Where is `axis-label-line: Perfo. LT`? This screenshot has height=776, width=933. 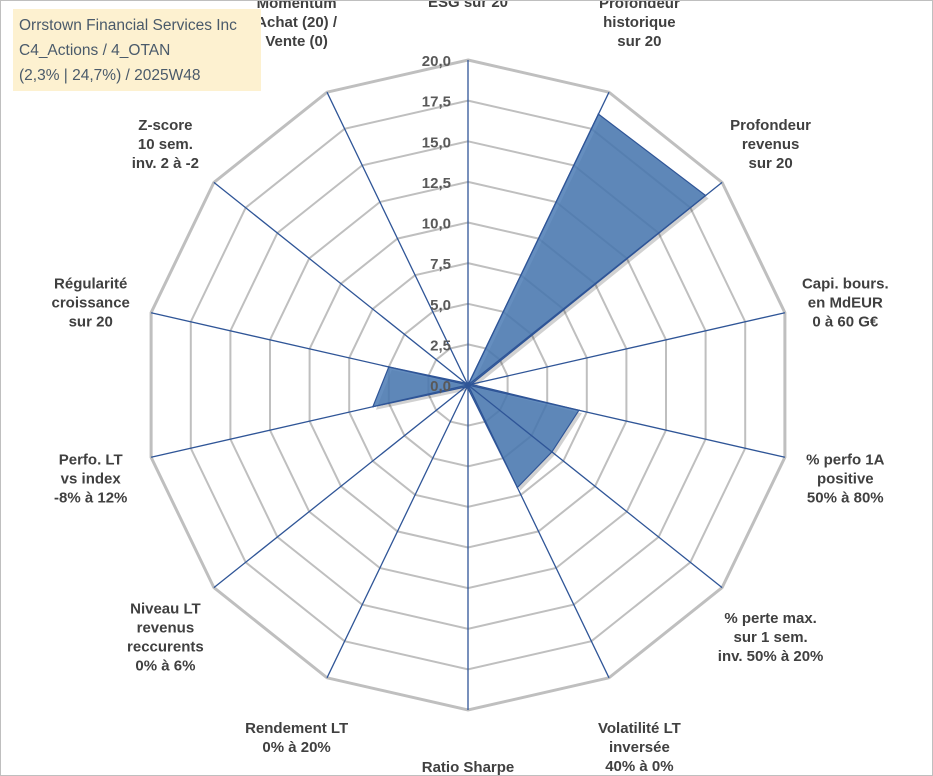 axis-label-line: Perfo. LT is located at coordinates (91, 459).